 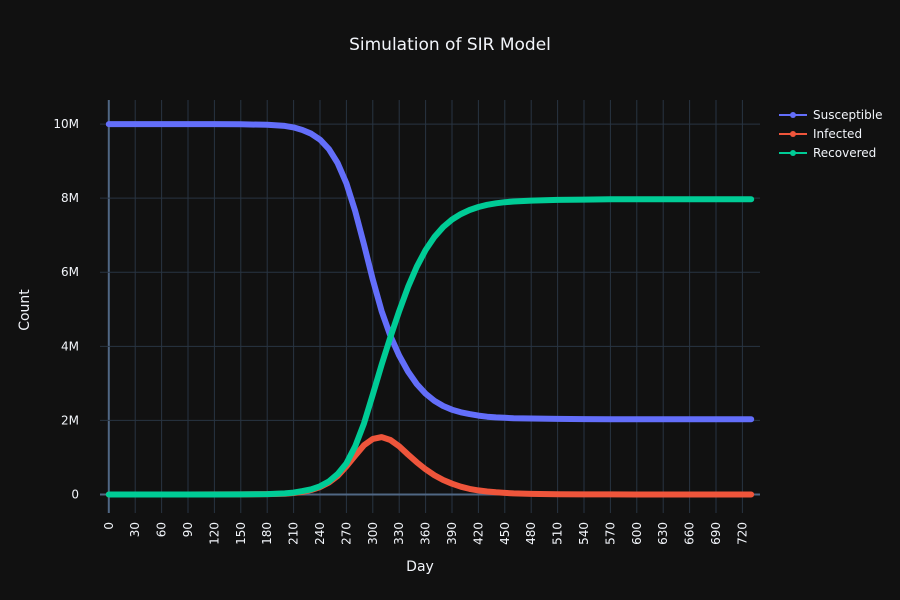 What do you see at coordinates (793, 153) in the screenshot?
I see `legend-marker-recovered` at bounding box center [793, 153].